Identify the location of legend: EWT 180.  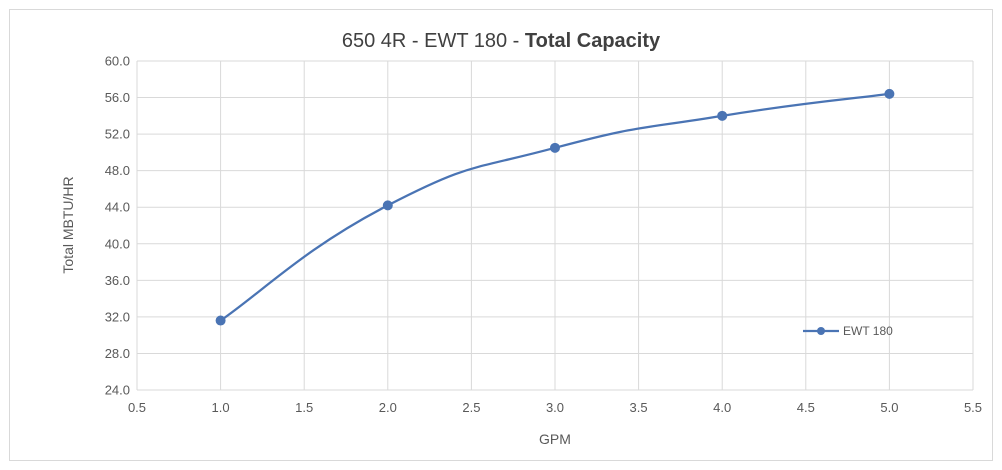
(848, 331).